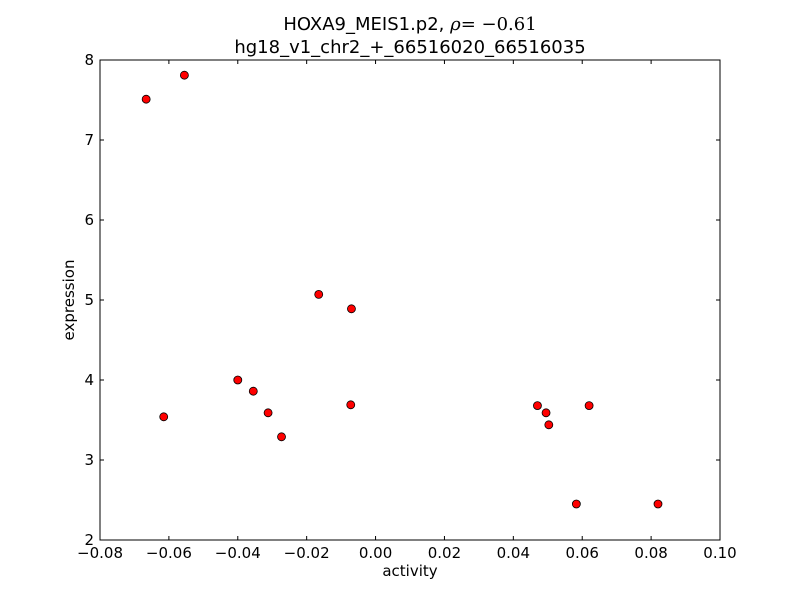  Describe the element at coordinates (455, 24) in the screenshot. I see `title-rho-symbol: ρ` at that location.